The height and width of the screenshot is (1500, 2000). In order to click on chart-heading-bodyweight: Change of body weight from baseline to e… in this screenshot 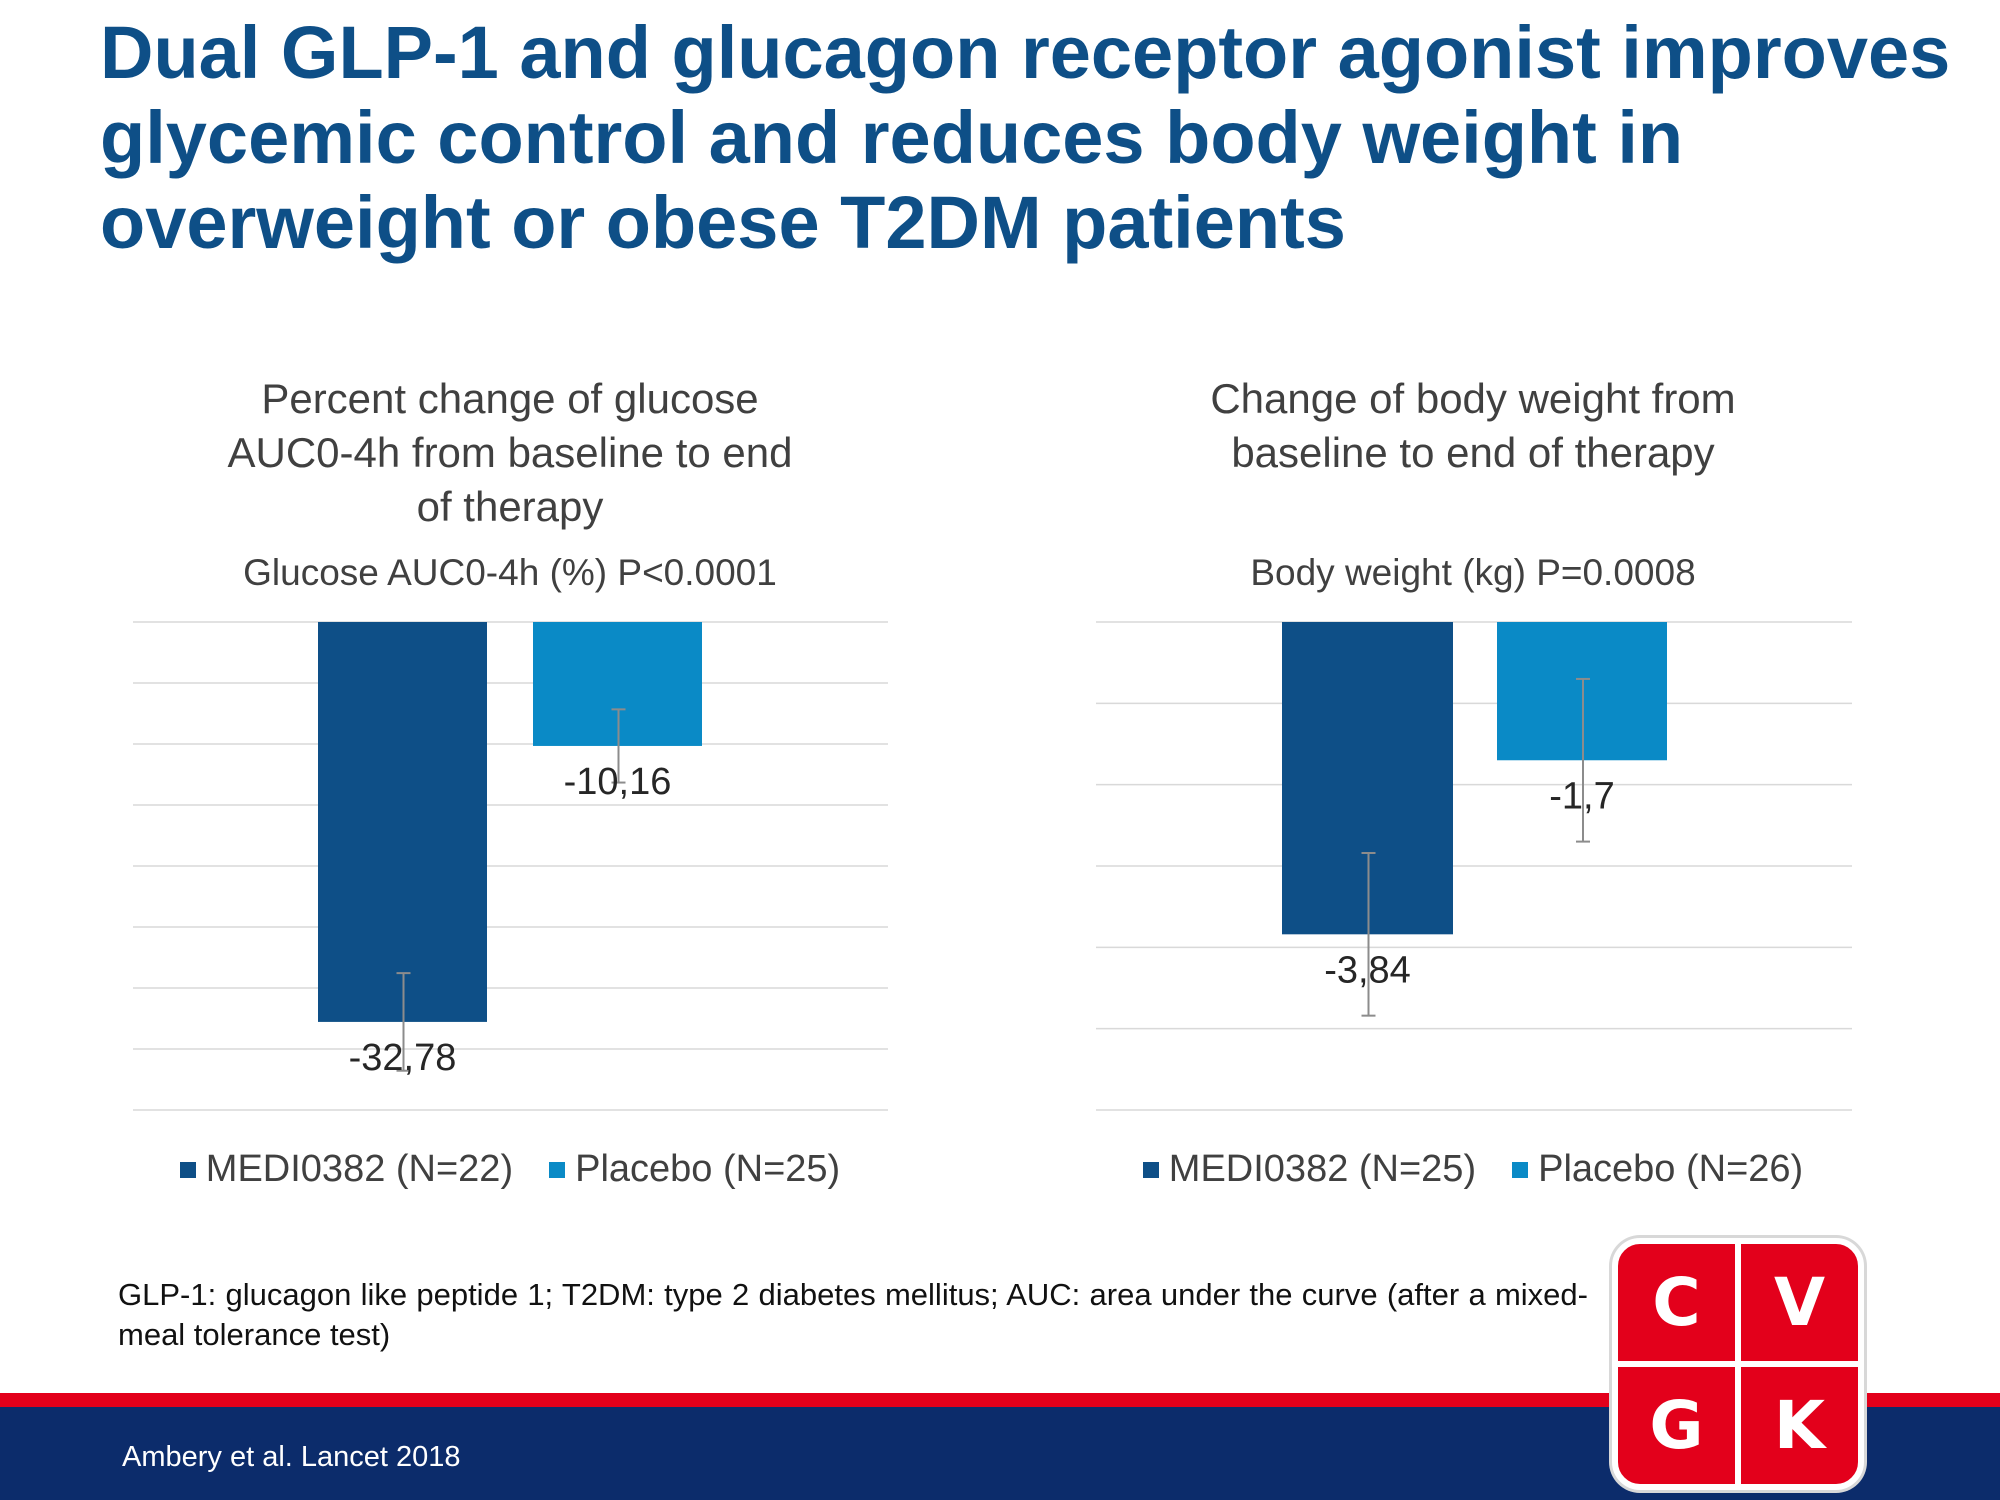, I will do `click(1473, 426)`.